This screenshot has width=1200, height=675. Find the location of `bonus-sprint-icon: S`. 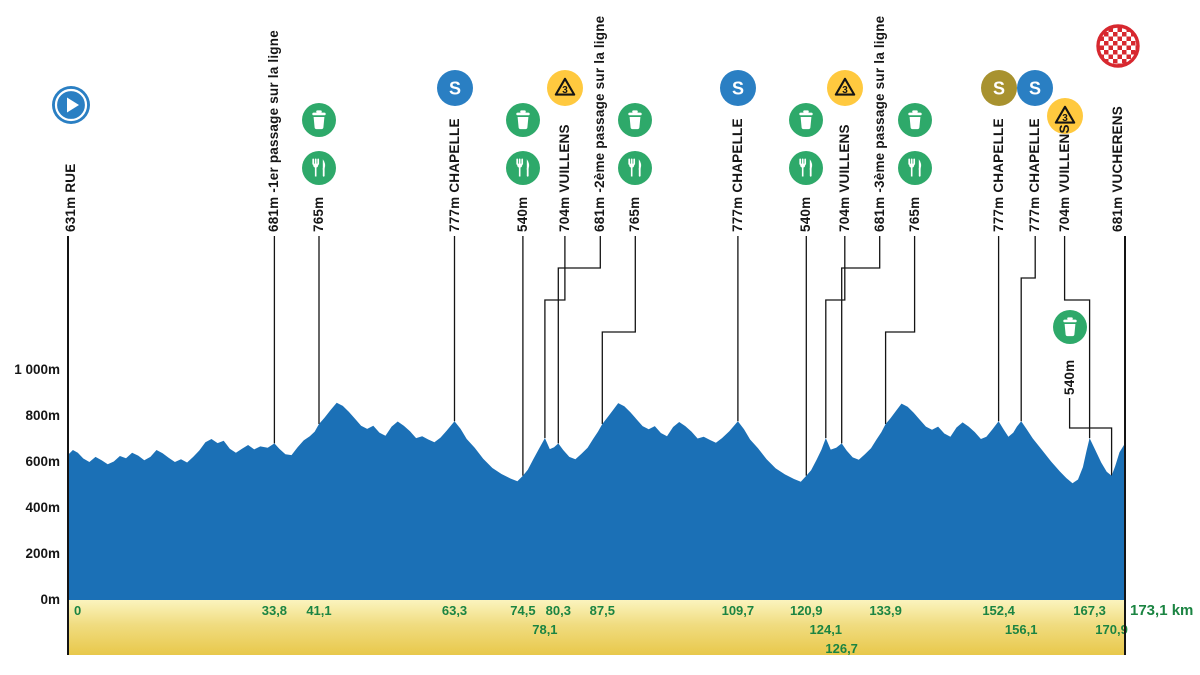

bonus-sprint-icon: S is located at coordinates (998, 88).